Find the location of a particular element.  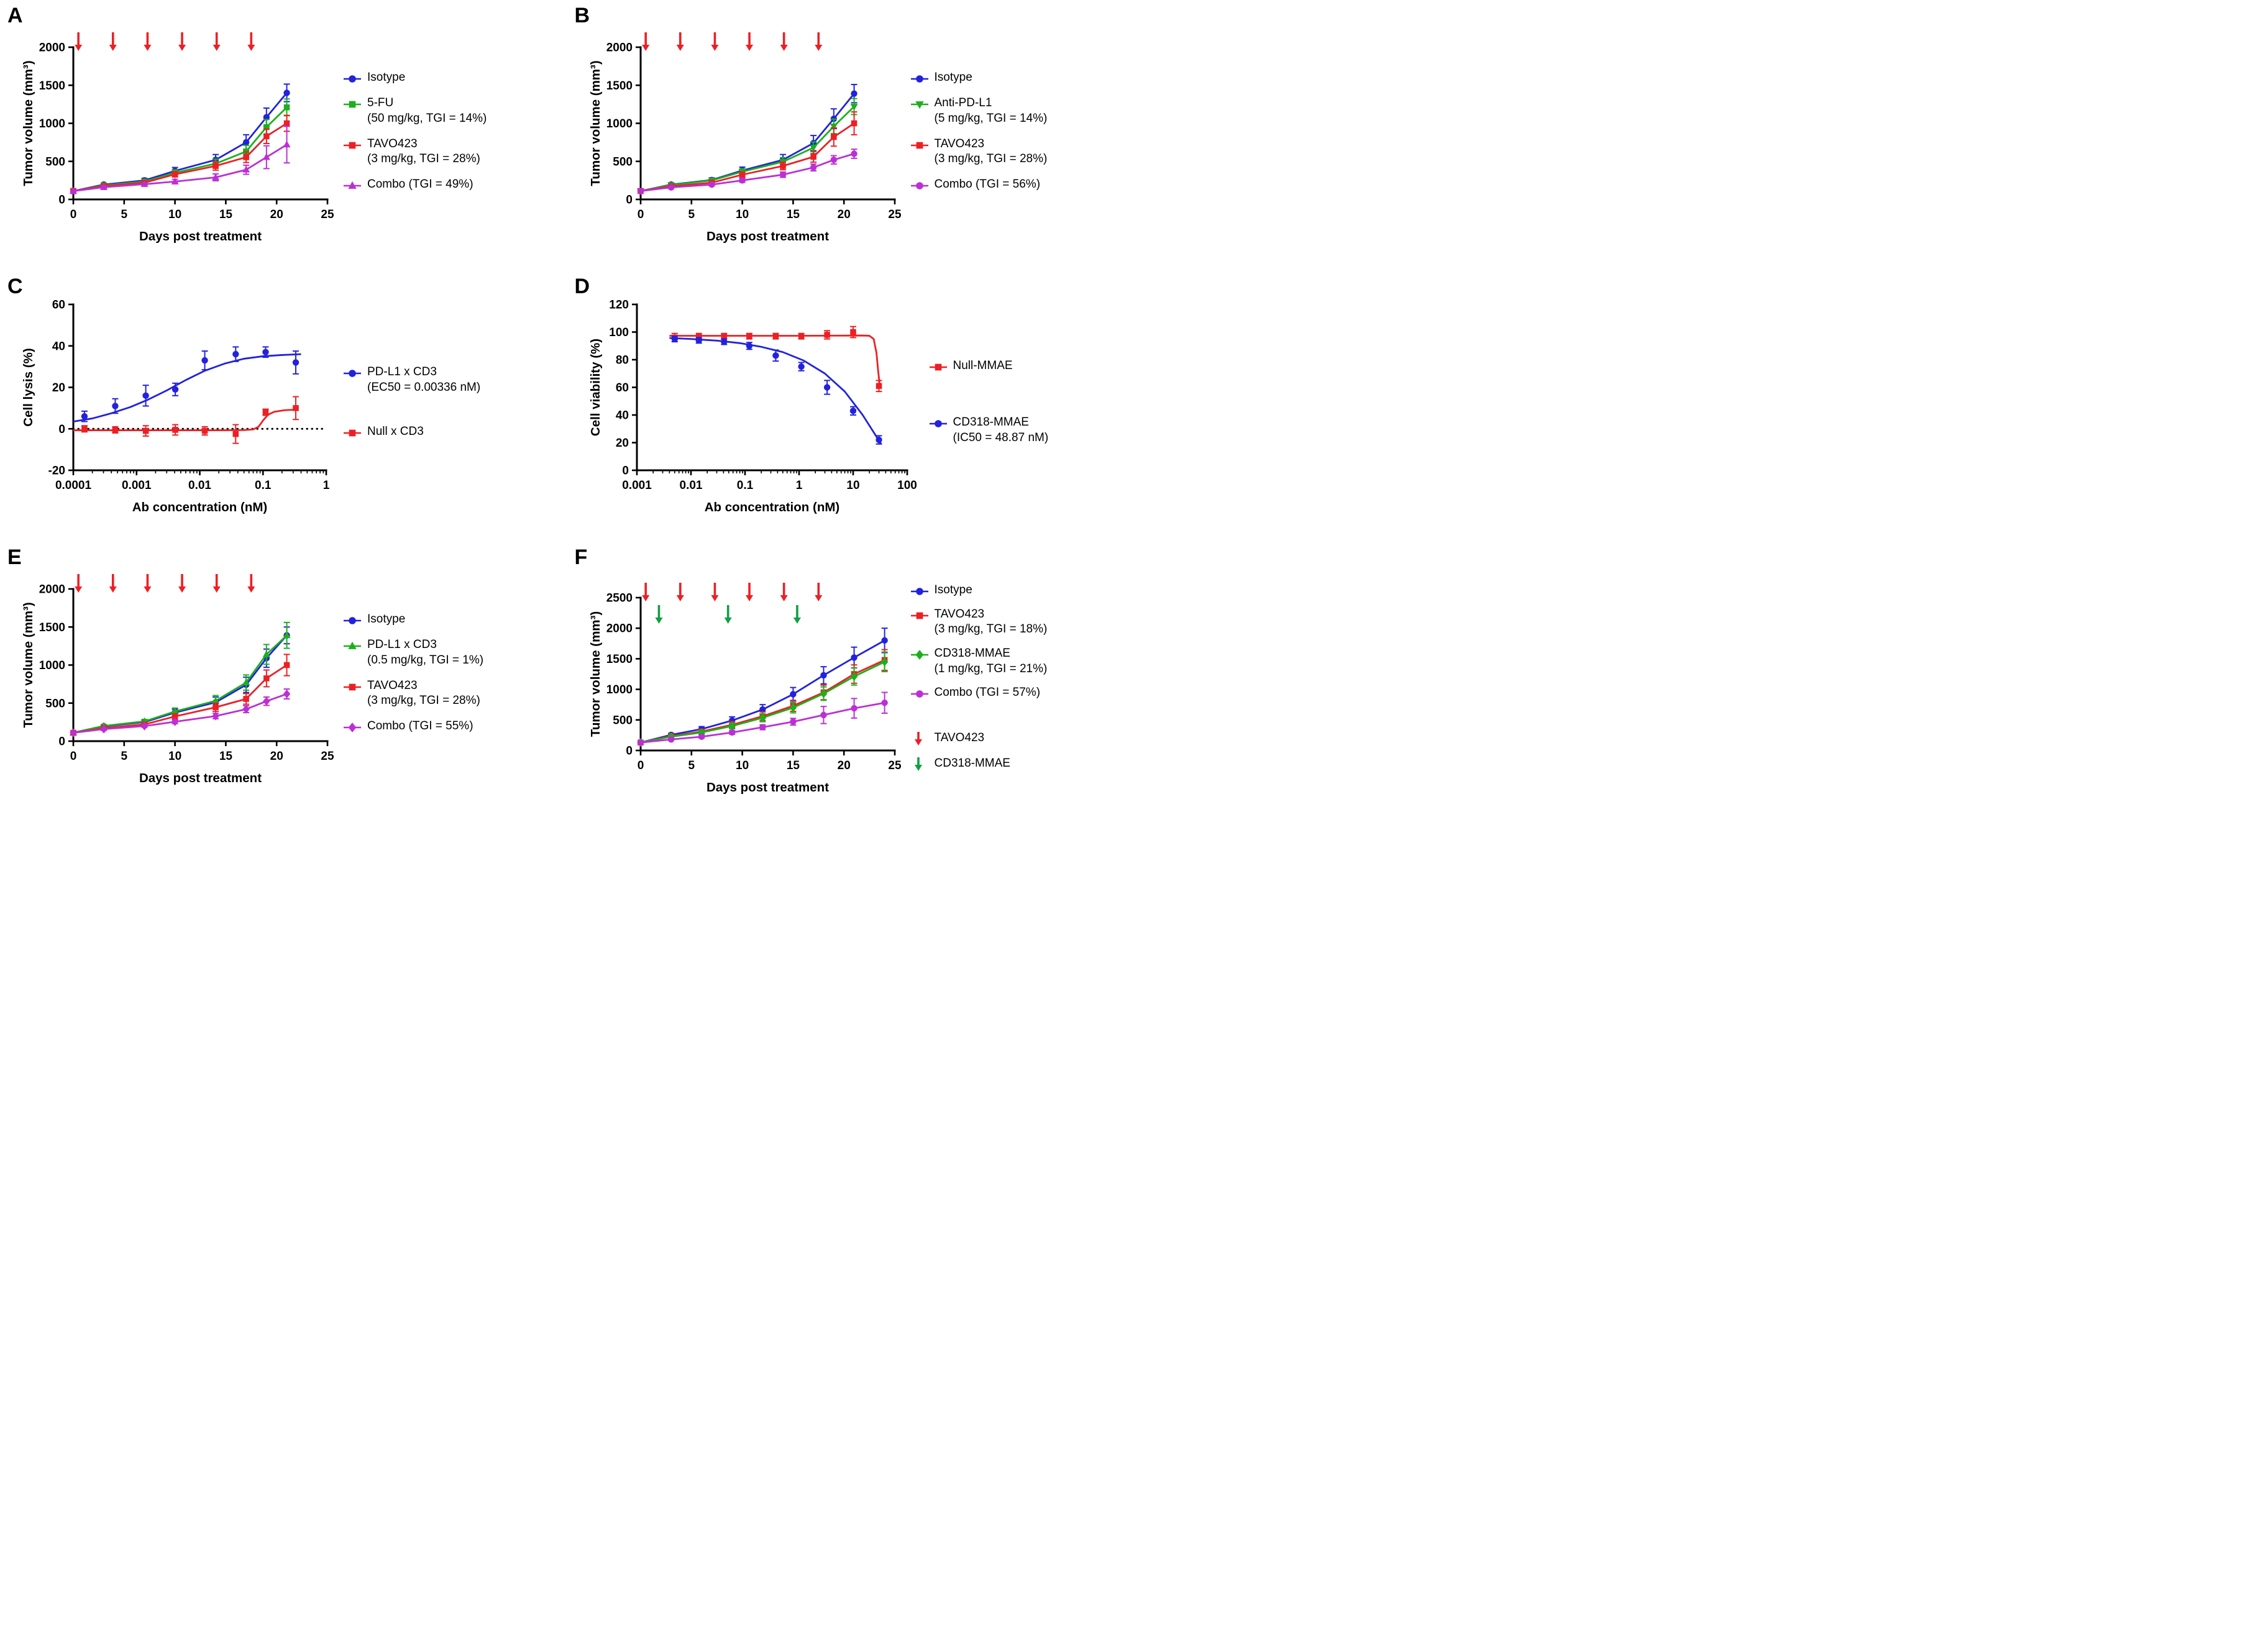

legend-label: TAVO423 (3 mg/kg, TGI = 28%) is located at coordinates (424, 151).